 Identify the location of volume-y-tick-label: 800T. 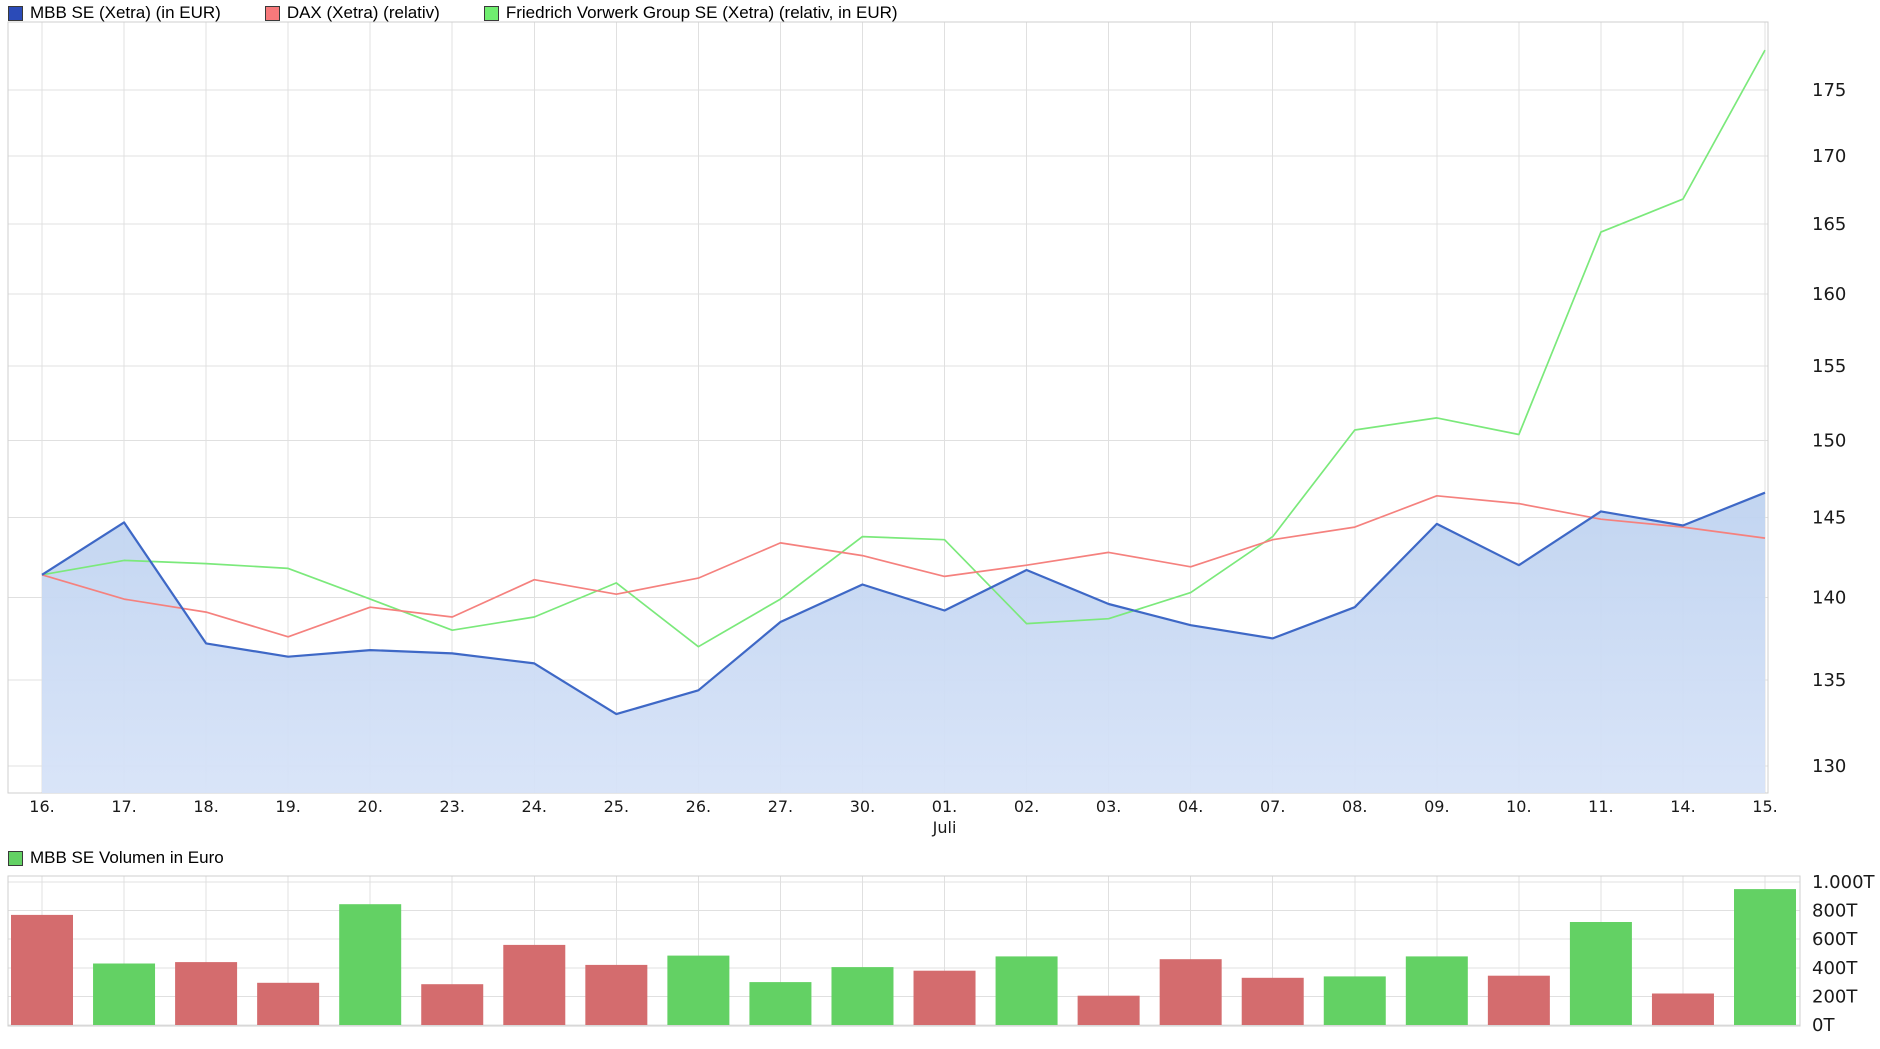
(1835, 911).